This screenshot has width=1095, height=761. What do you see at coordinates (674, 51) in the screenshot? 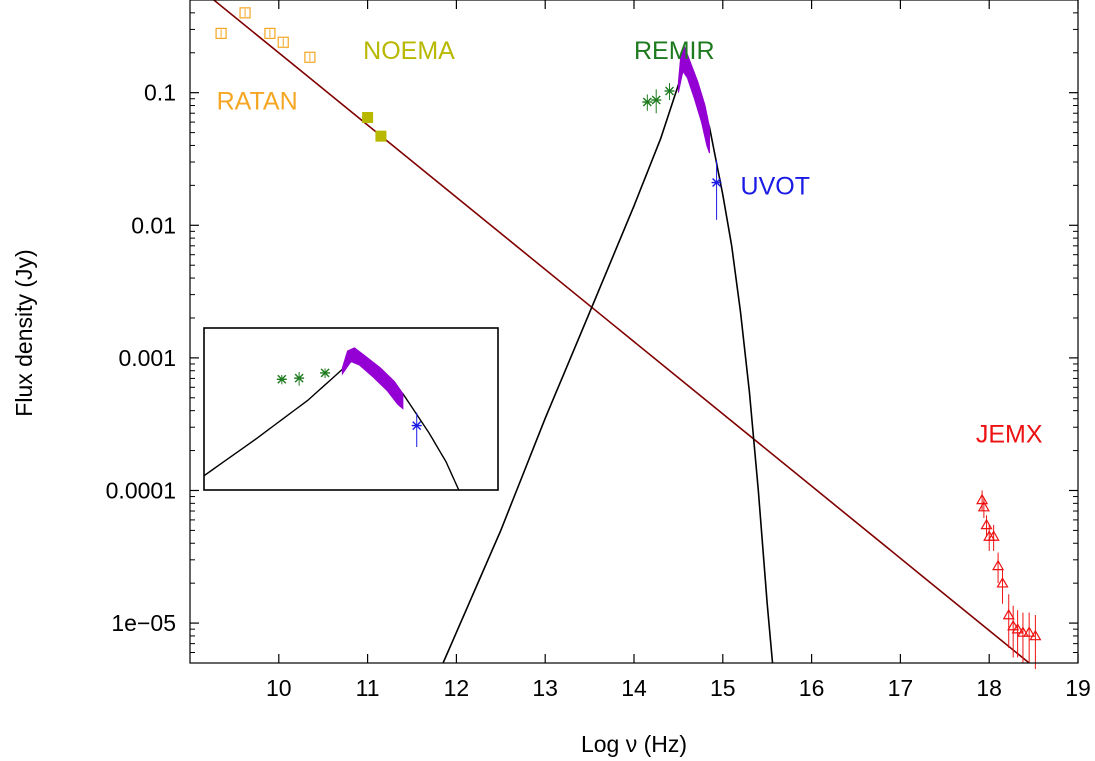
I see `remir-label: REMIR` at bounding box center [674, 51].